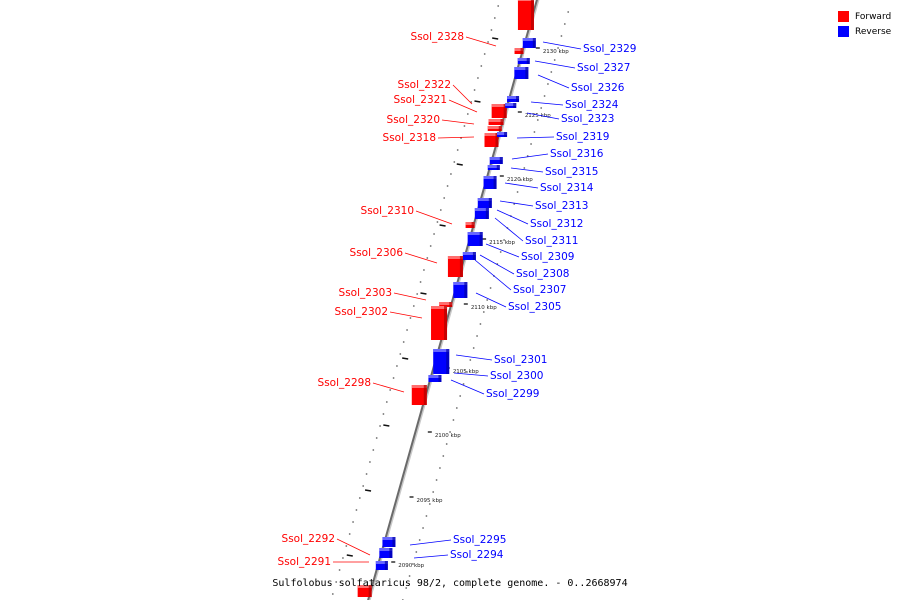  Describe the element at coordinates (377, 253) in the screenshot. I see `forward-gene-label: Ssol_2306` at that location.